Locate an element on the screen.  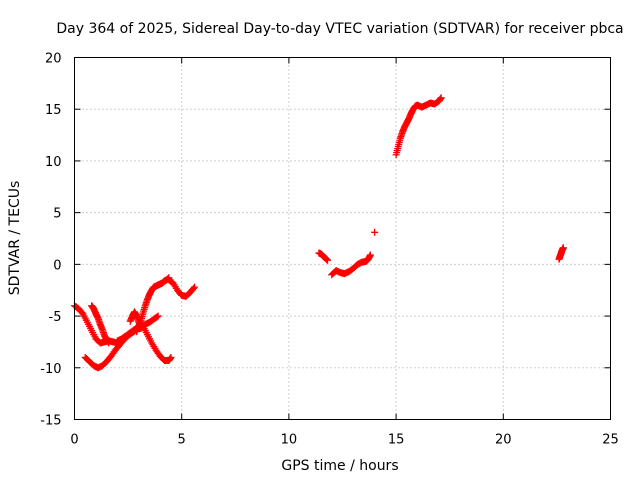
x-axis-label: GPS time / hours is located at coordinates (339, 466).